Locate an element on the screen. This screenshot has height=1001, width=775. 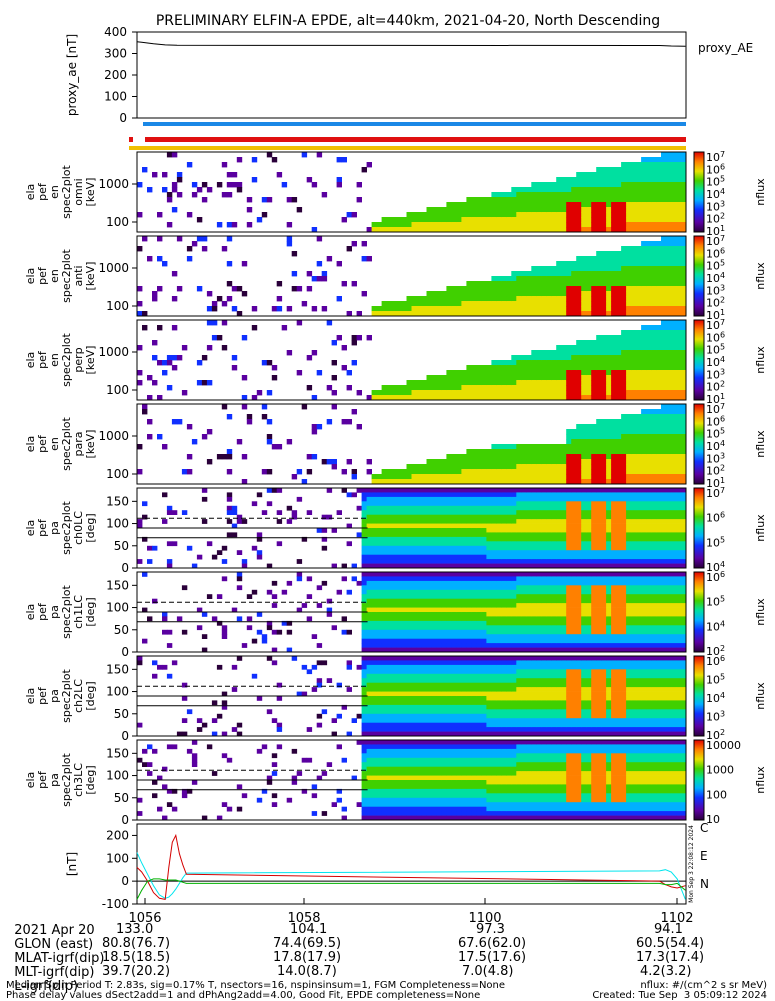
energy-ytick-label: 100 is located at coordinates (117, 222).